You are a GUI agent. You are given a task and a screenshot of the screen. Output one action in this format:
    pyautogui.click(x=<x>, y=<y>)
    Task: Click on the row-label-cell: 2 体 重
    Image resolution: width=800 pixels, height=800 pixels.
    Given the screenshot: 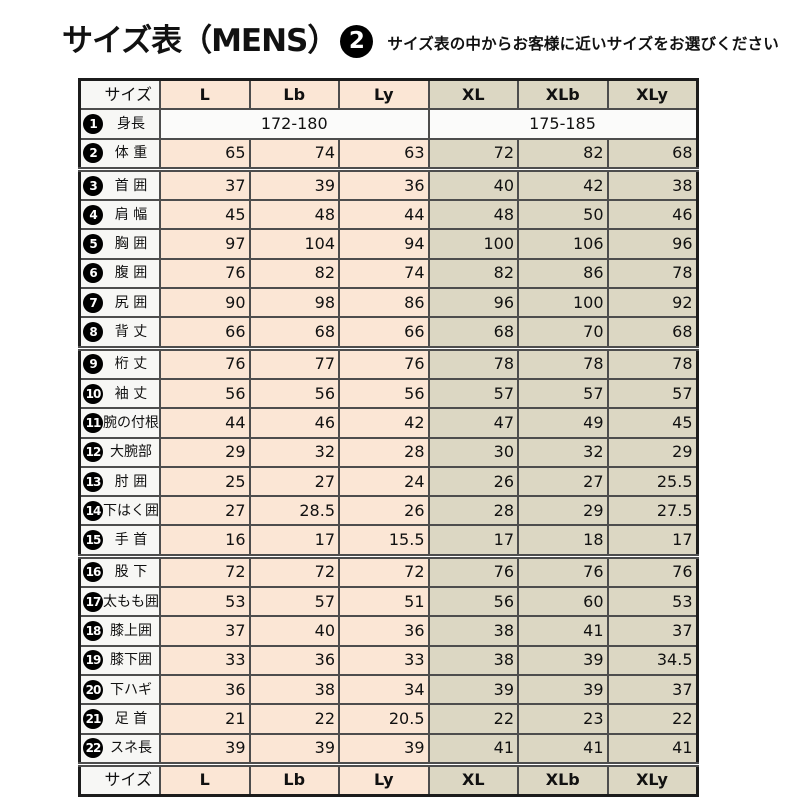 What is the action you would take?
    pyautogui.click(x=119, y=154)
    